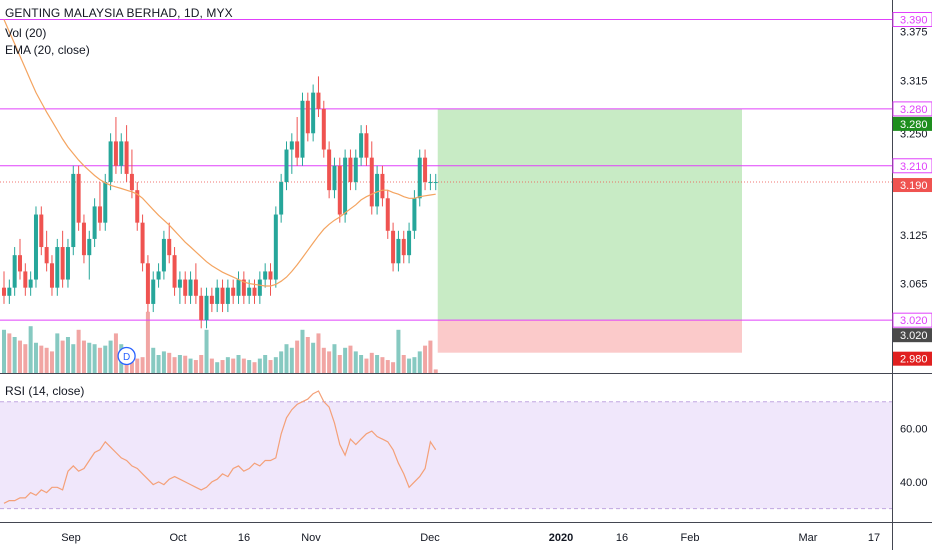 The height and width of the screenshot is (550, 932). What do you see at coordinates (914, 81) in the screenshot?
I see `price-tick-label: 3.315` at bounding box center [914, 81].